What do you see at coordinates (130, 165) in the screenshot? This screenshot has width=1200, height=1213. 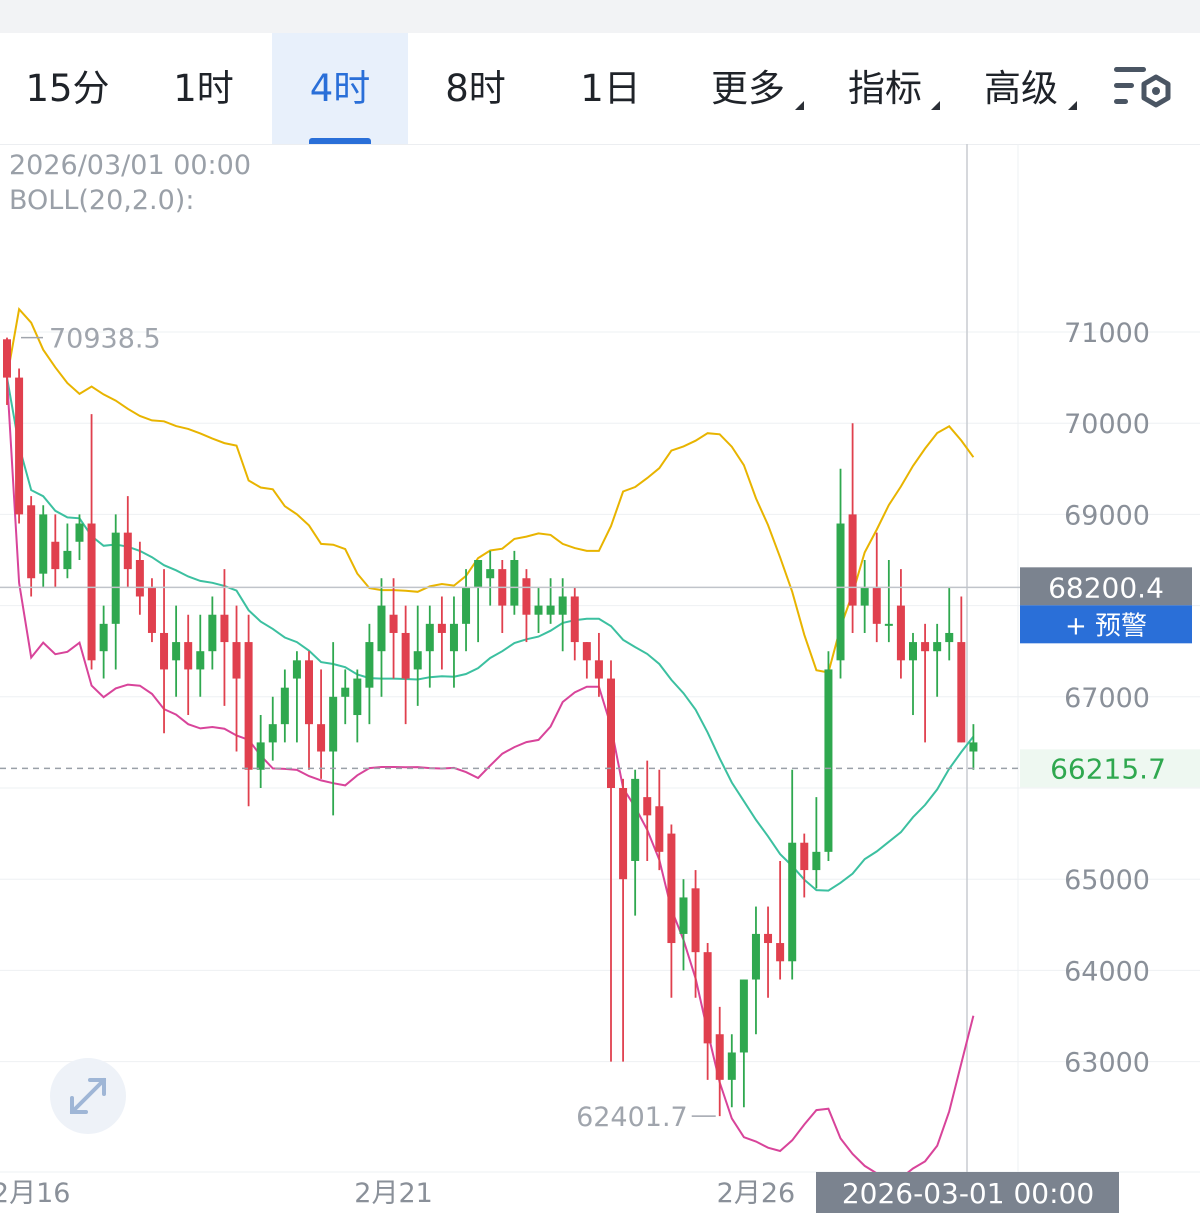 I see `crosshair-datetime: 2026/03/01 00:00` at bounding box center [130, 165].